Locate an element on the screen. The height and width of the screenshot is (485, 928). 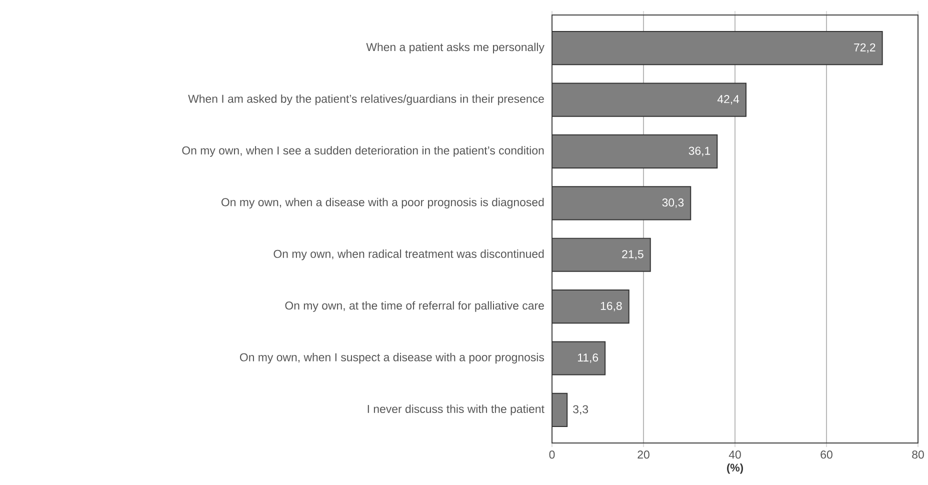
y-tick-label: On my own, when I see a sudden deterioration in the patient’s condition is located at coordinates (363, 151).